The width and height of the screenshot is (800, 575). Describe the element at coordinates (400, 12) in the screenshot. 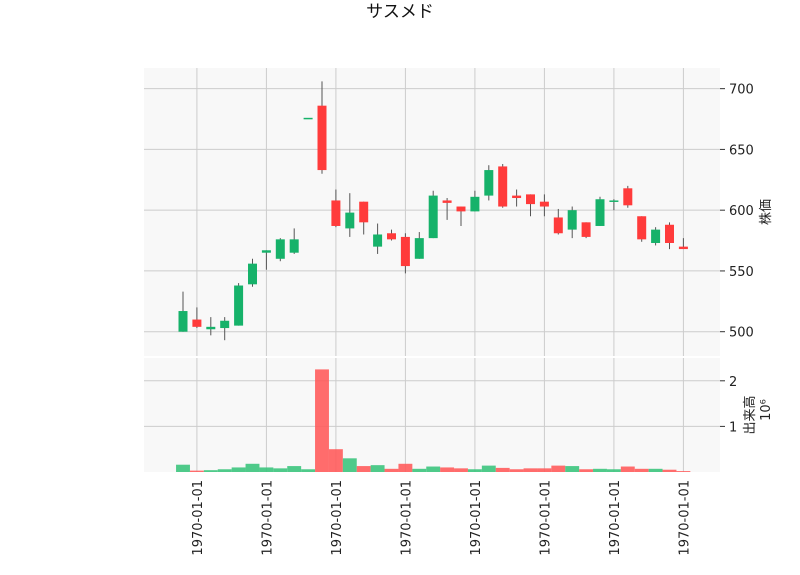

I see `chart-title: サスメド` at that location.